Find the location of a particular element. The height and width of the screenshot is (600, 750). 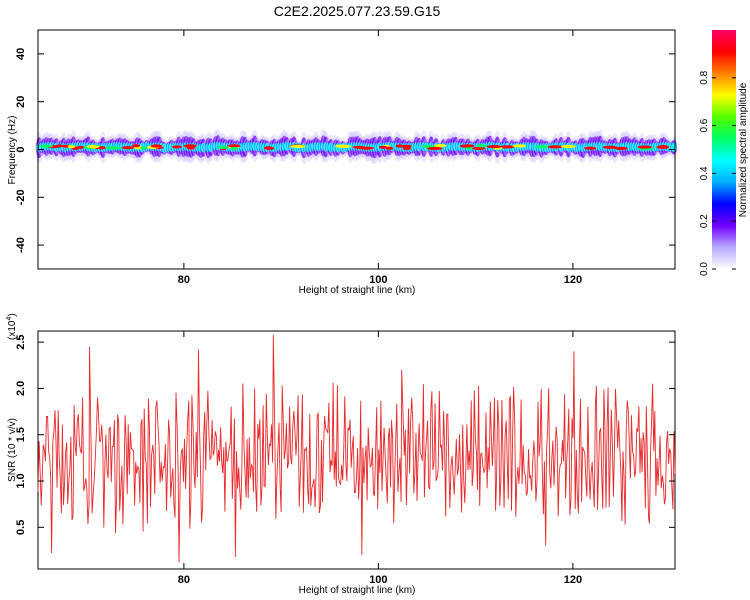

spectrogram-x-label: Height of straight line (km) is located at coordinates (357, 290).